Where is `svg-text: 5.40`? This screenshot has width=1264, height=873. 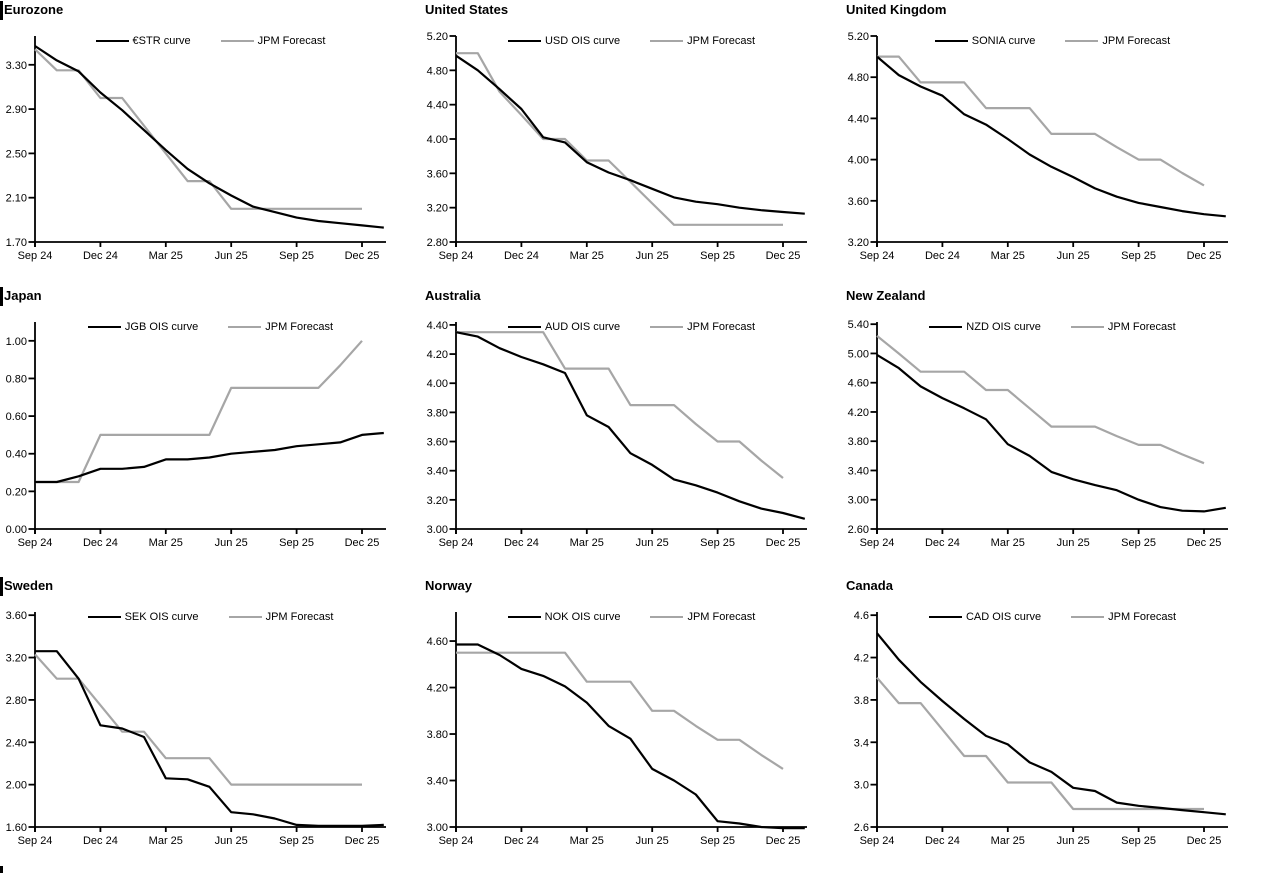 svg-text: 5.40 is located at coordinates (858, 325).